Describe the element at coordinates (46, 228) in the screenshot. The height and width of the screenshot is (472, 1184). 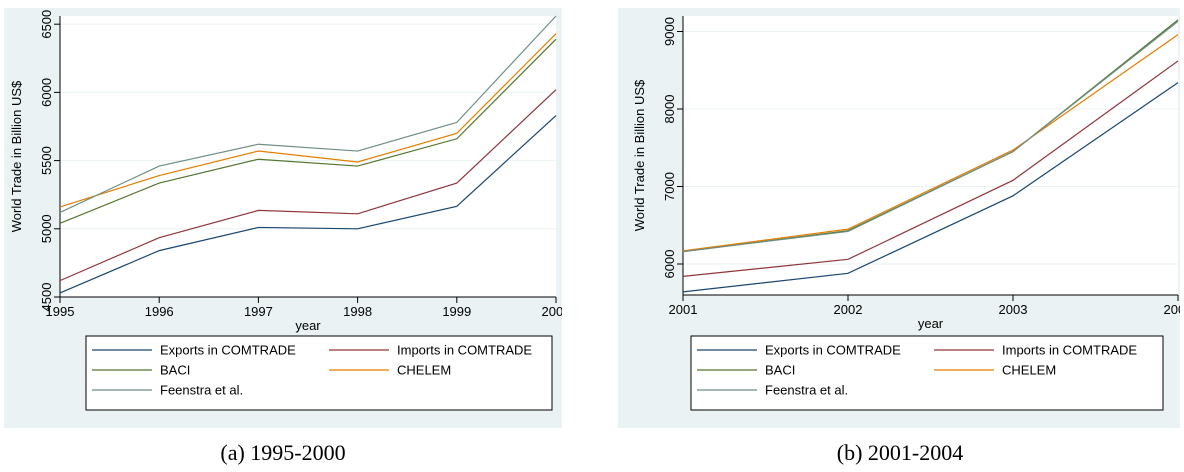
I see `y-tick-label: 5000` at that location.